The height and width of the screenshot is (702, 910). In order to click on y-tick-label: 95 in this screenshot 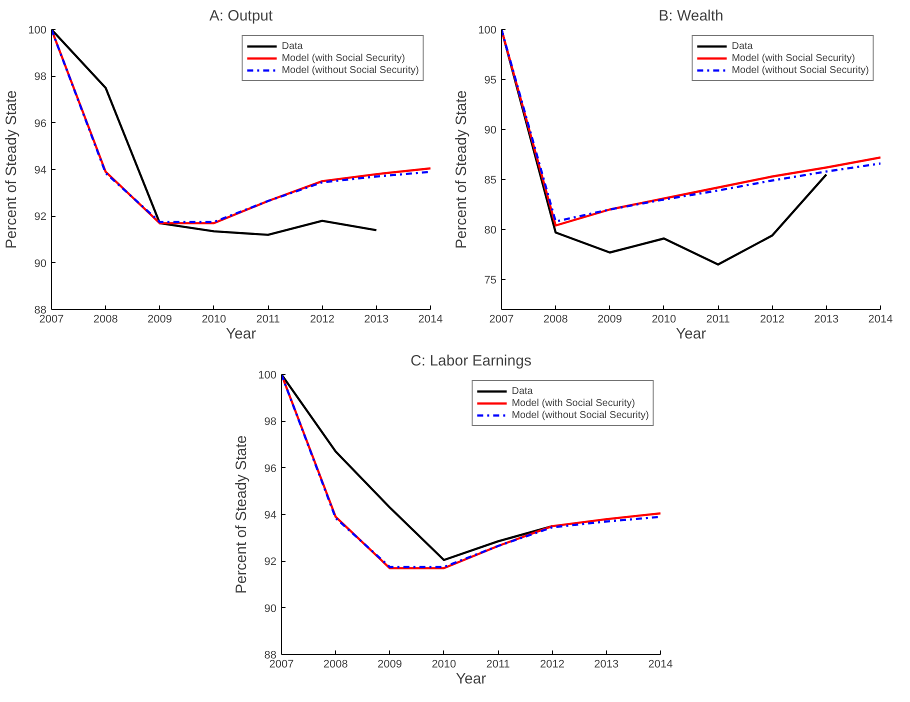, I will do `click(490, 80)`.